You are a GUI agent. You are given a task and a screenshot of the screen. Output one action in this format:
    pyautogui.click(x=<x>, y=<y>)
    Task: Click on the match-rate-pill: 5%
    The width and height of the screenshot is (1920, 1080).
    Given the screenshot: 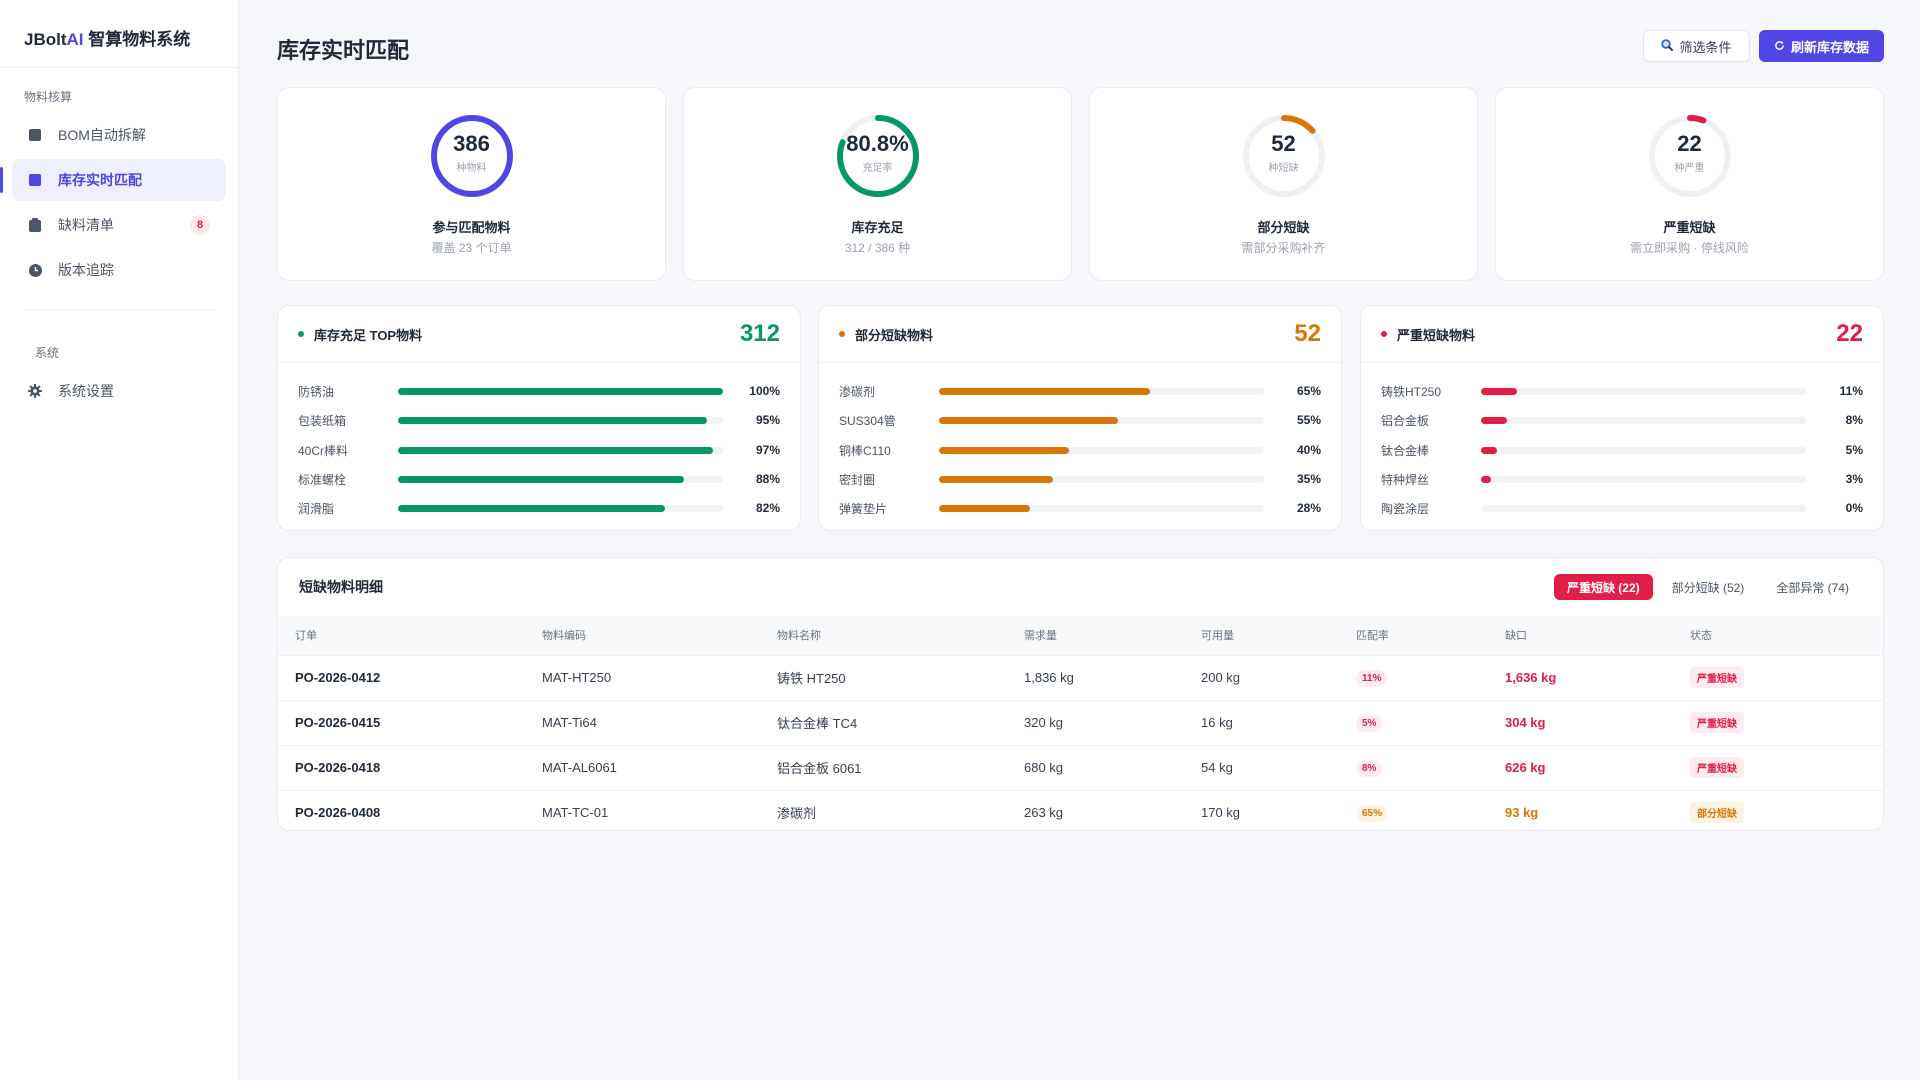 What is the action you would take?
    pyautogui.click(x=1369, y=723)
    